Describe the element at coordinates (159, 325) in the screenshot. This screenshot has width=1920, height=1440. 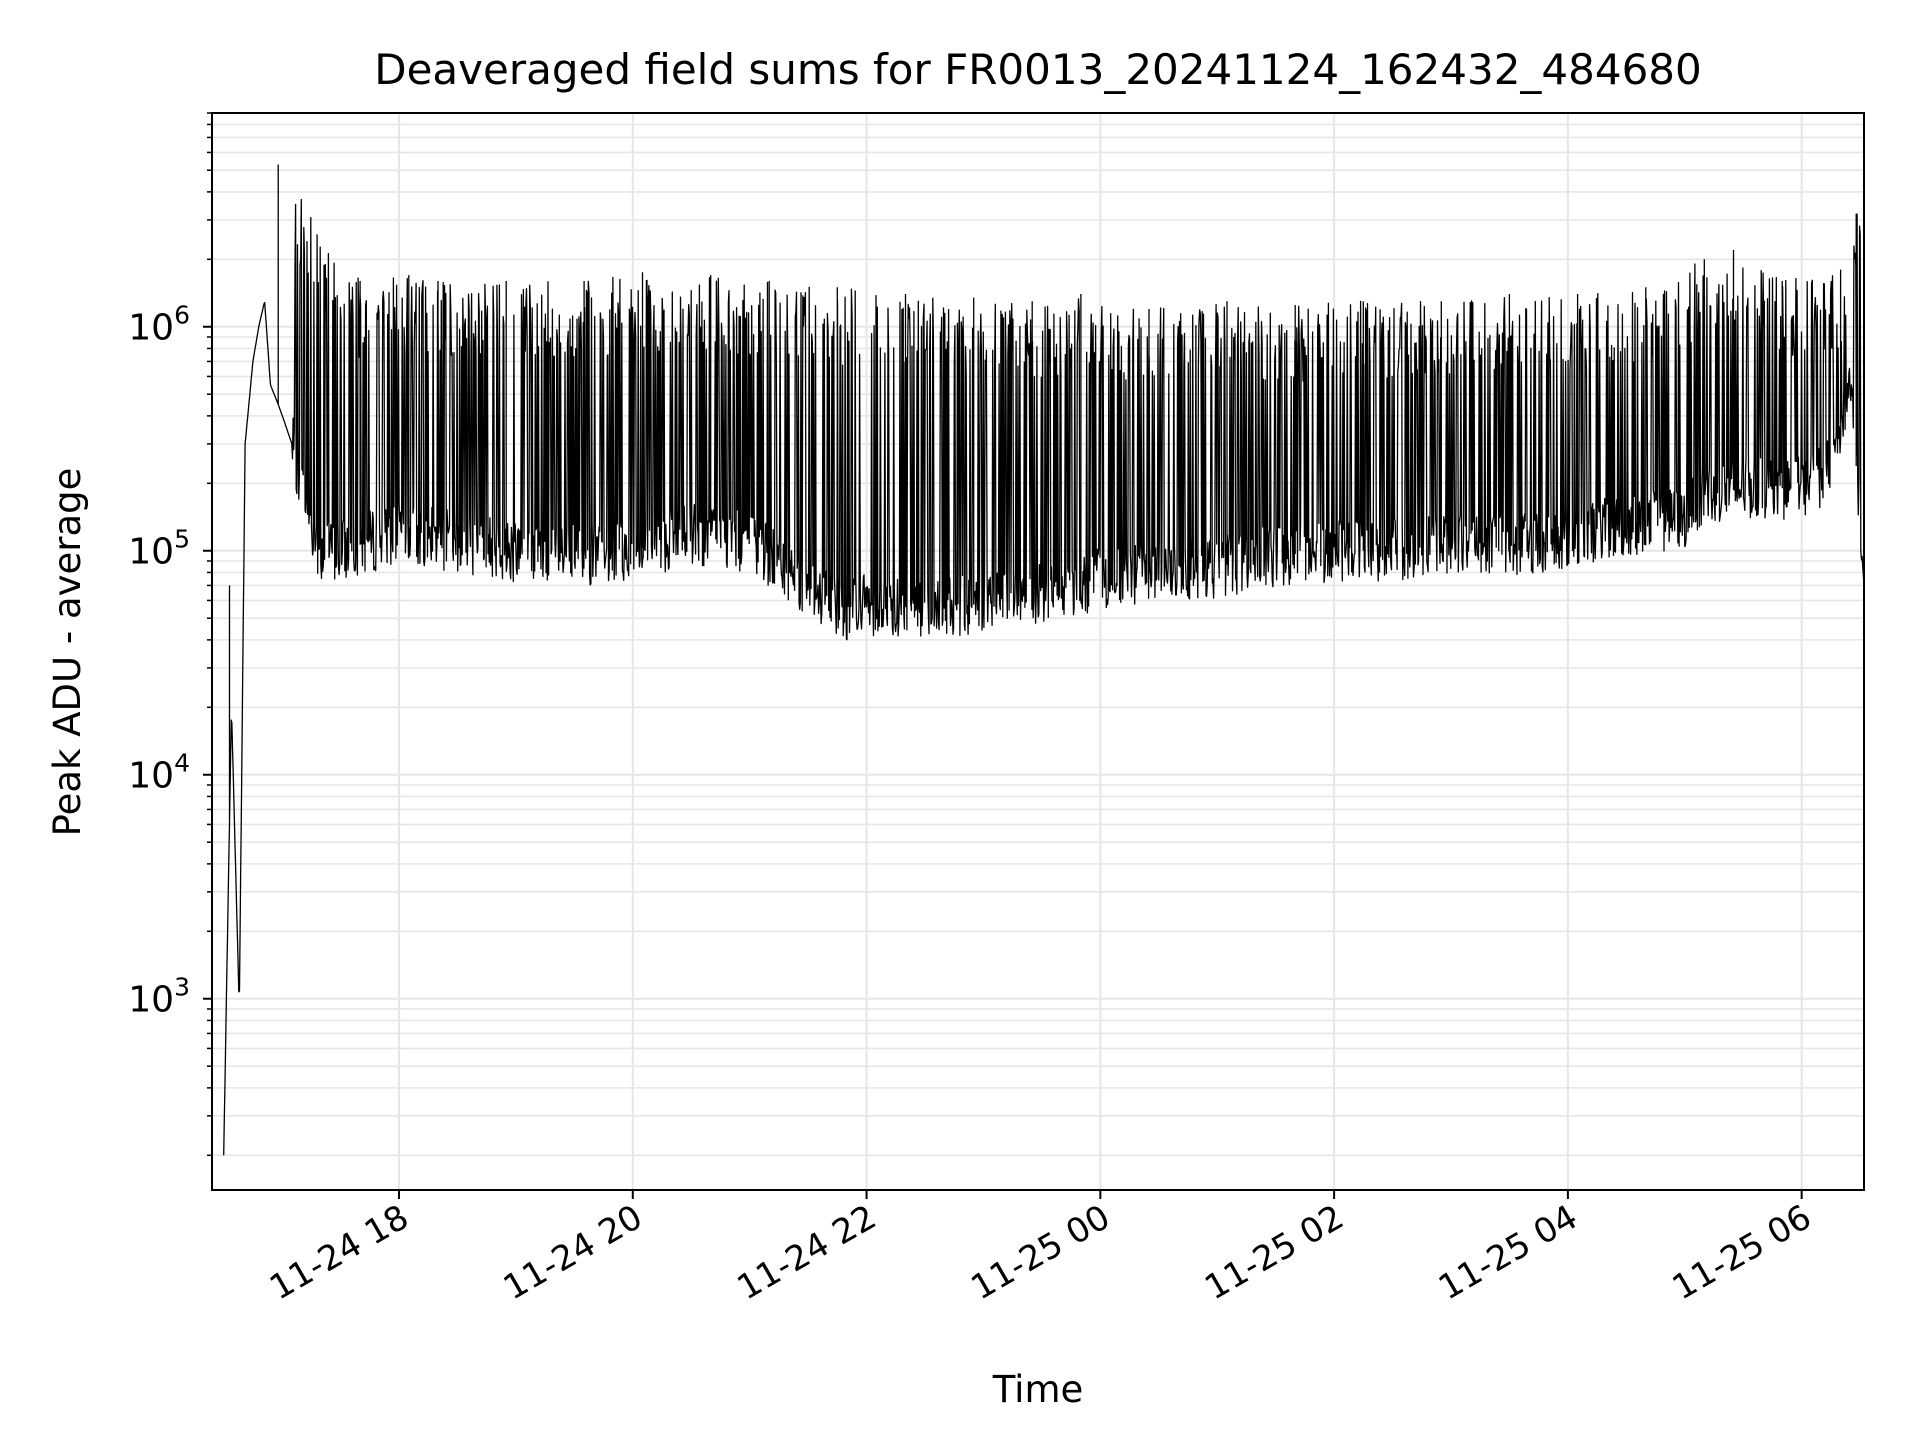
I see `y-tick-label: 10⁶` at that location.